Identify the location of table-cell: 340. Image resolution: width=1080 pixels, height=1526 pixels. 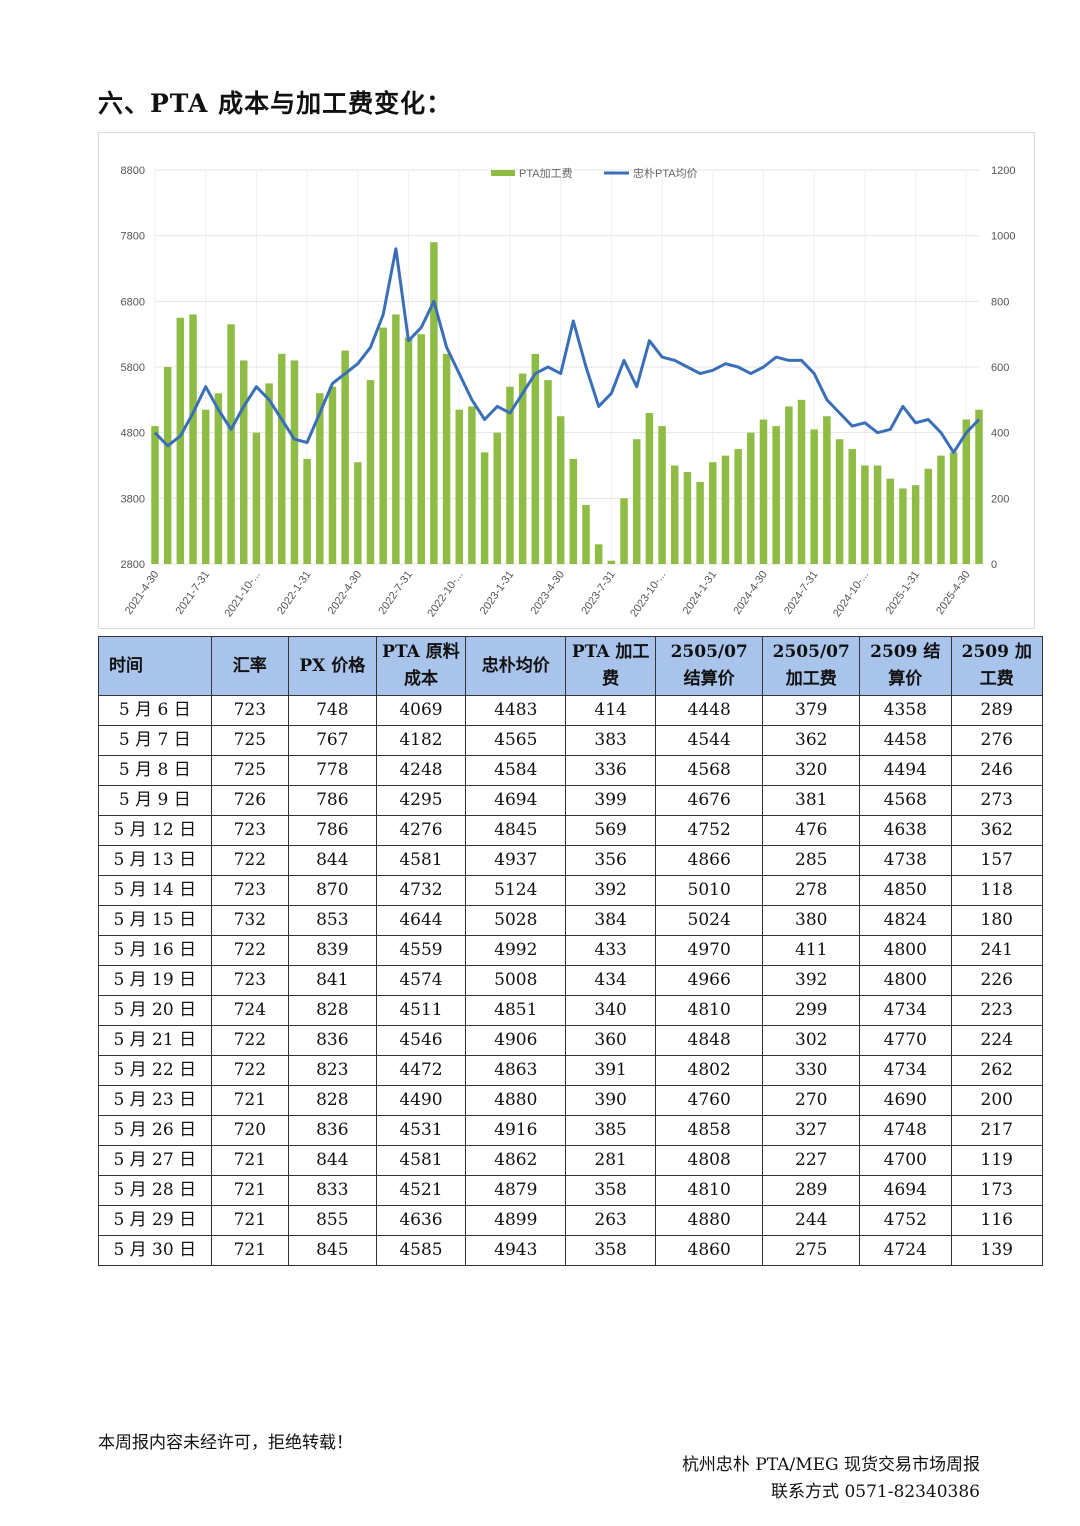
(610, 1010).